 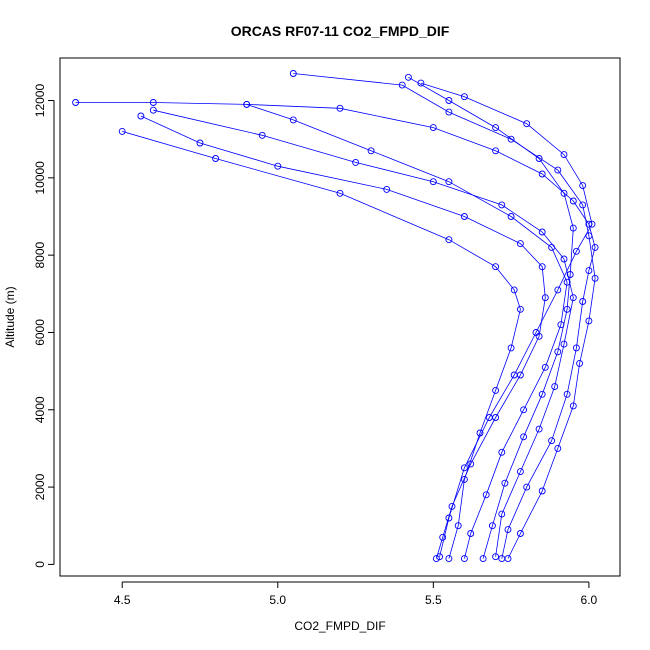 I want to click on y-tick-label: 12000, so click(x=40, y=101).